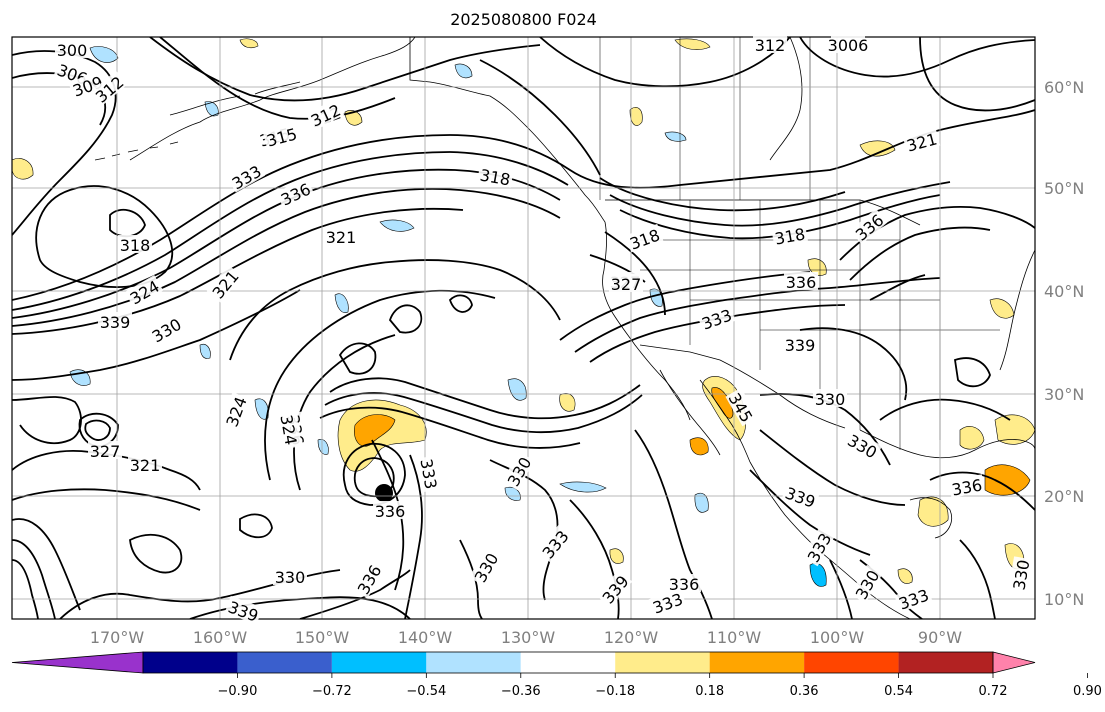 Image resolution: width=1105 pixels, height=712 pixels. I want to click on longitude-label: 150°W, so click(322, 637).